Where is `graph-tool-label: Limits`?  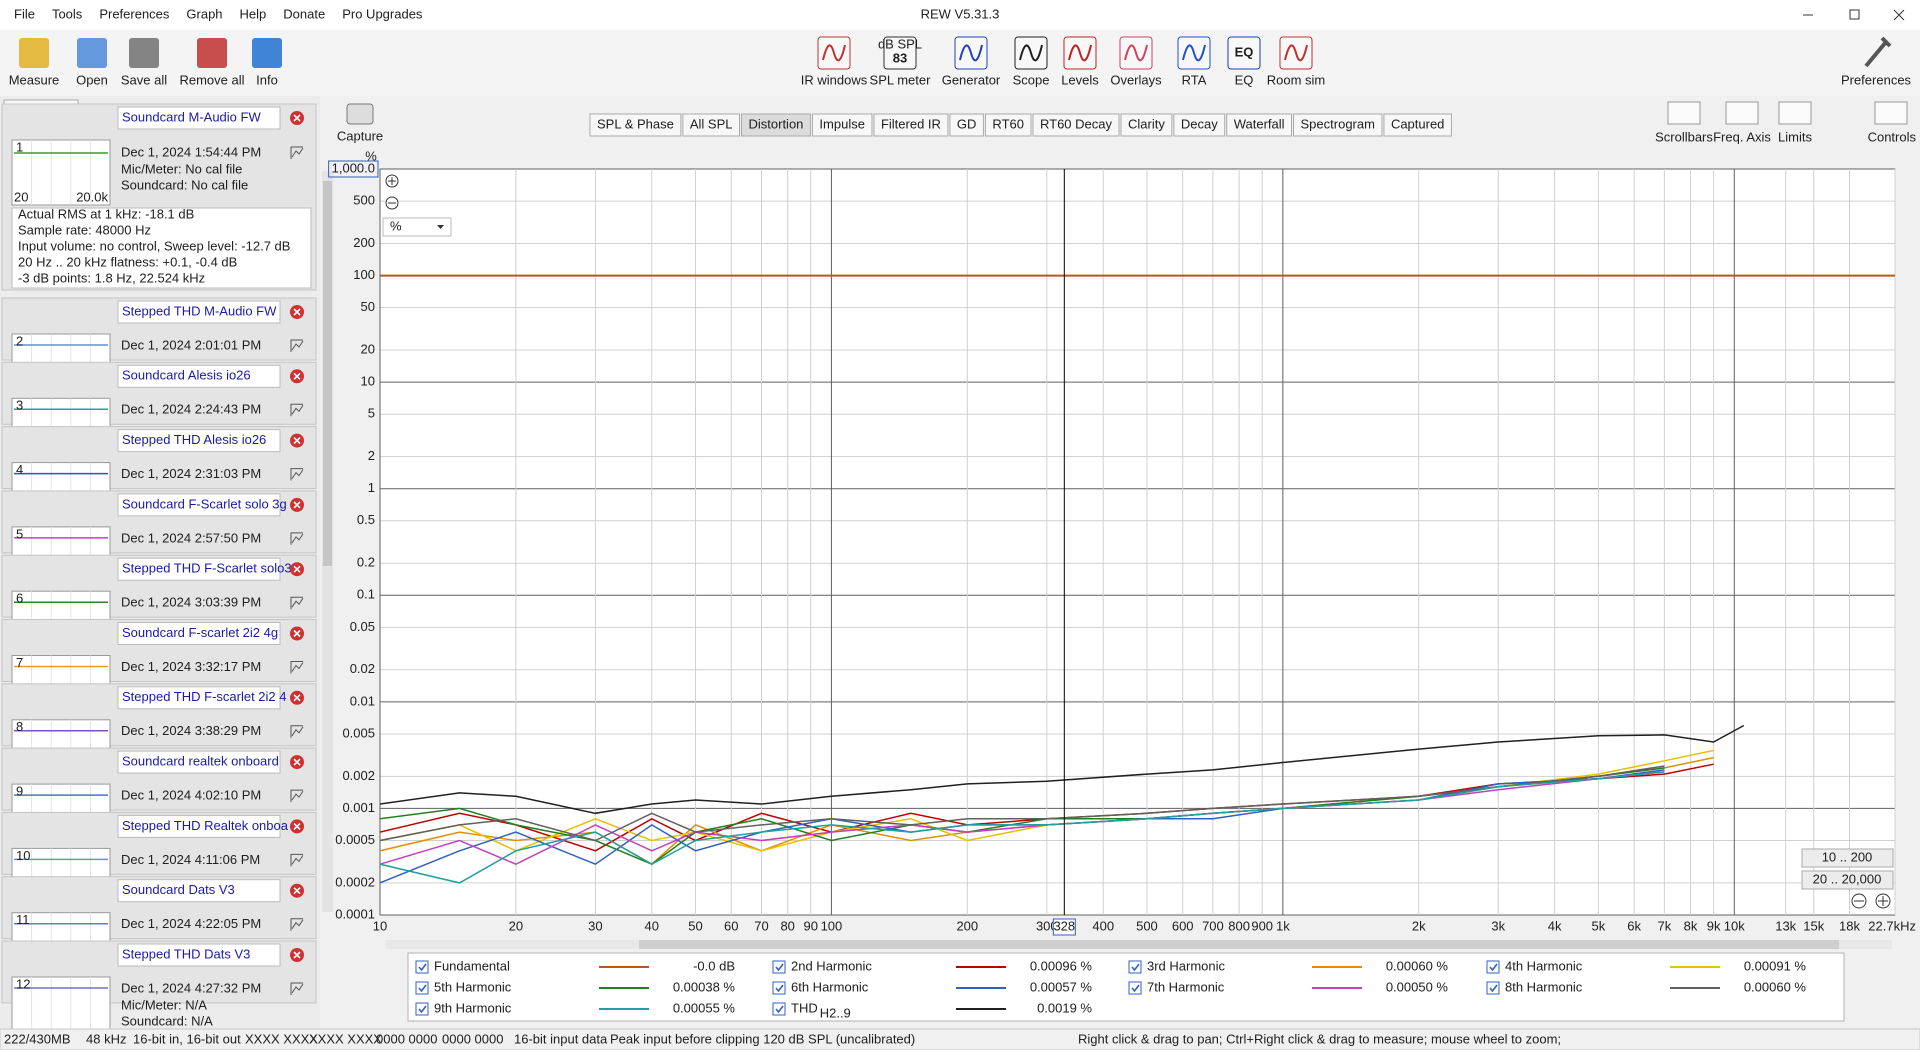 graph-tool-label: Limits is located at coordinates (1795, 136).